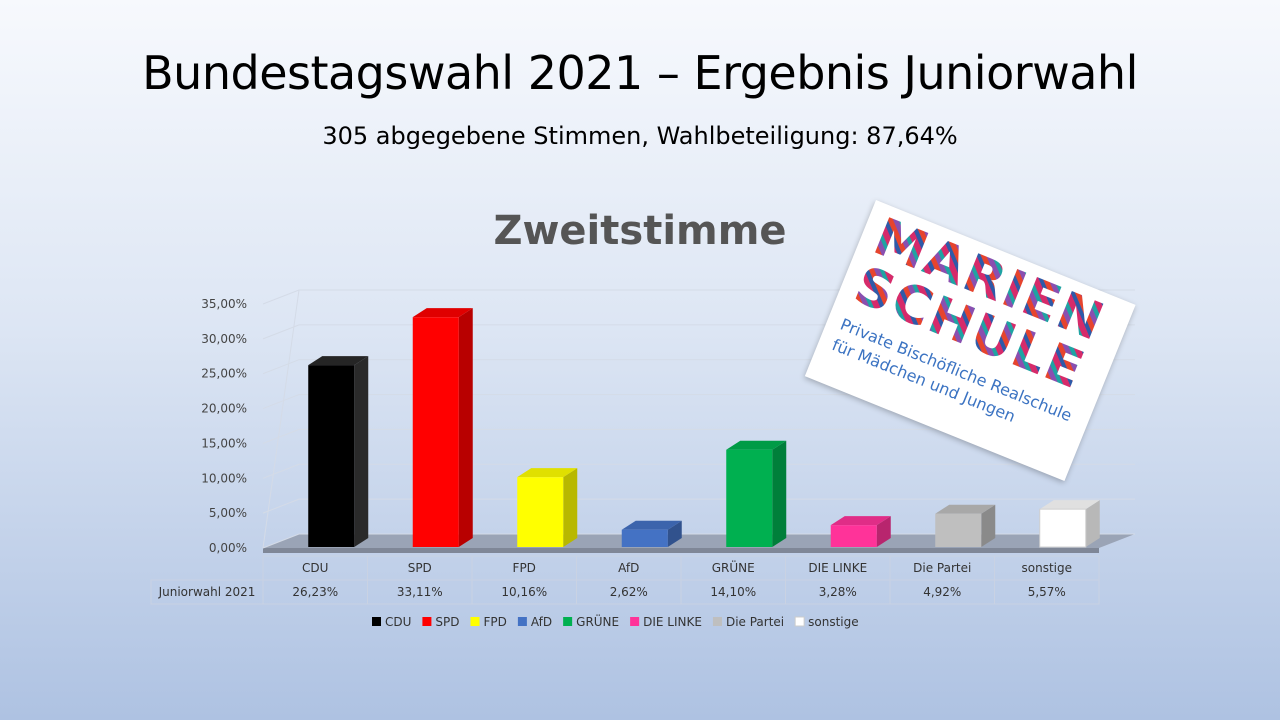 The image size is (1280, 720). Describe the element at coordinates (597, 621) in the screenshot. I see `legend-label: GRÜNE` at that location.